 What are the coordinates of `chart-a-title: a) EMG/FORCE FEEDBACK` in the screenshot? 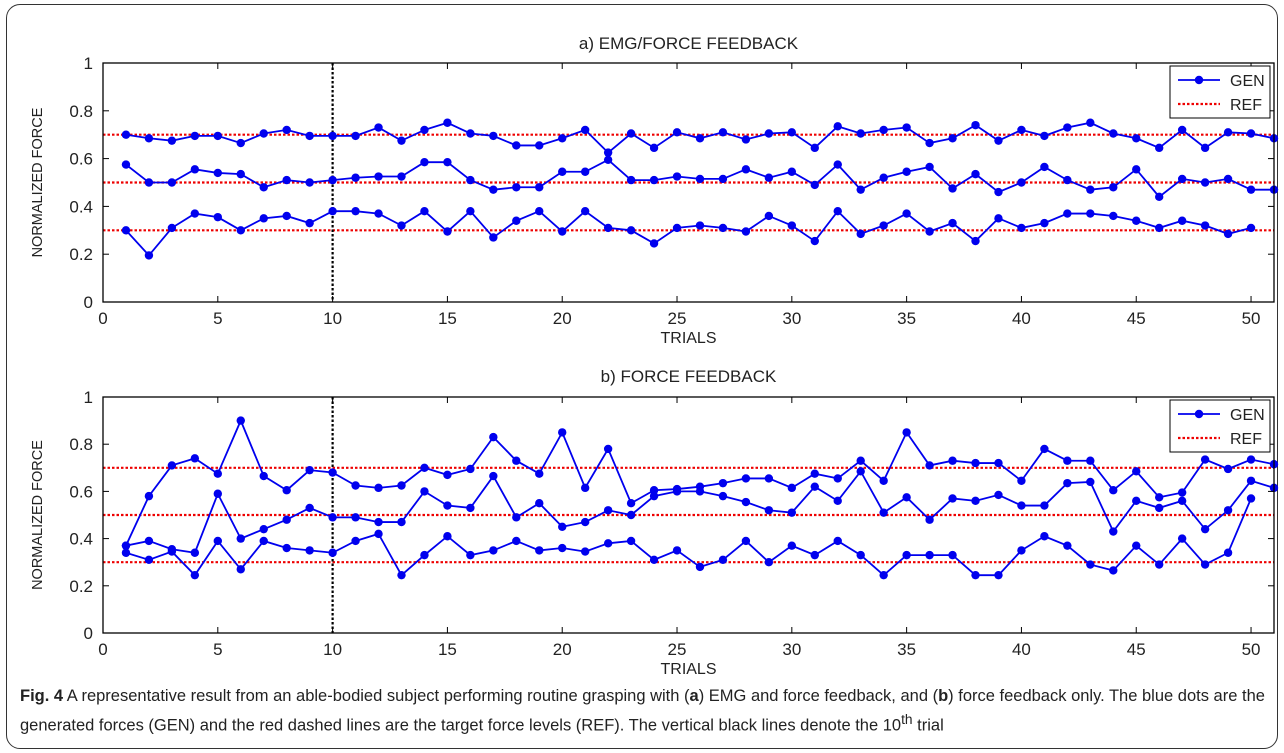 It's located at (689, 43).